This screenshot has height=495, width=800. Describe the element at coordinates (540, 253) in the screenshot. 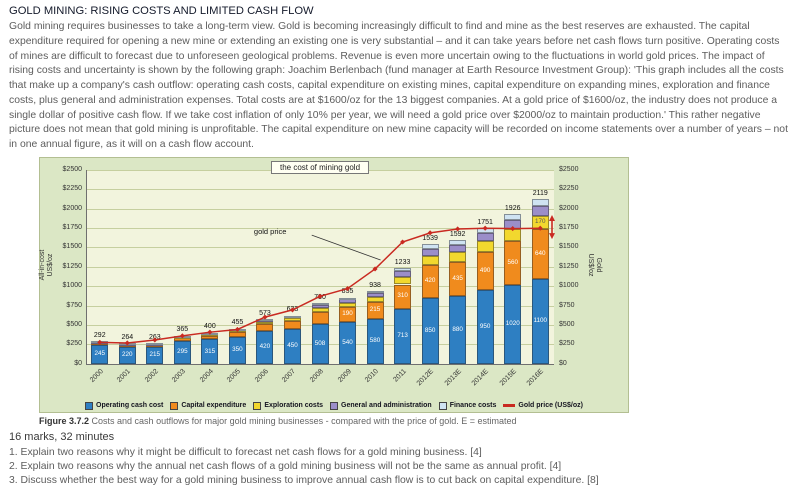

I see `bar-segment: 640` at that location.